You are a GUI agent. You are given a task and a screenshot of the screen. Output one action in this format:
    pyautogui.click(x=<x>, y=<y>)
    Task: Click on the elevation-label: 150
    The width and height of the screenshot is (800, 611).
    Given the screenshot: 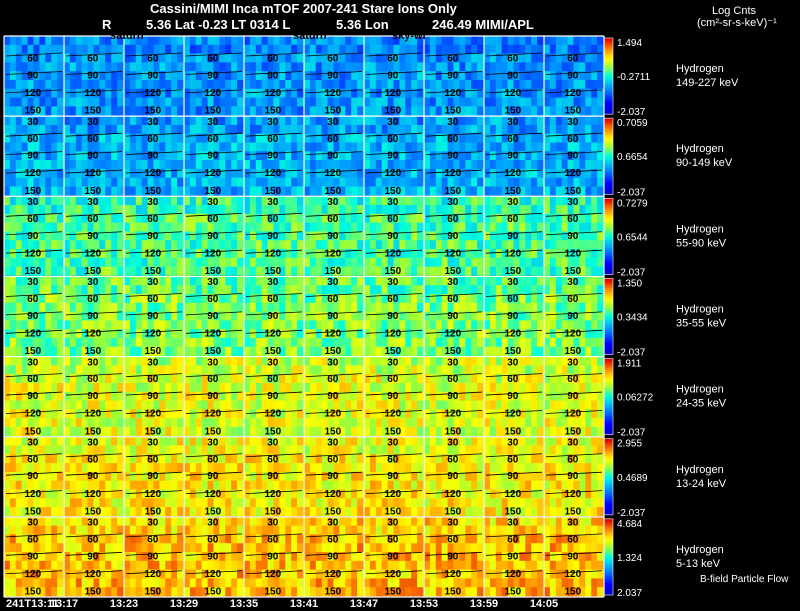 What is the action you would take?
    pyautogui.click(x=572, y=191)
    